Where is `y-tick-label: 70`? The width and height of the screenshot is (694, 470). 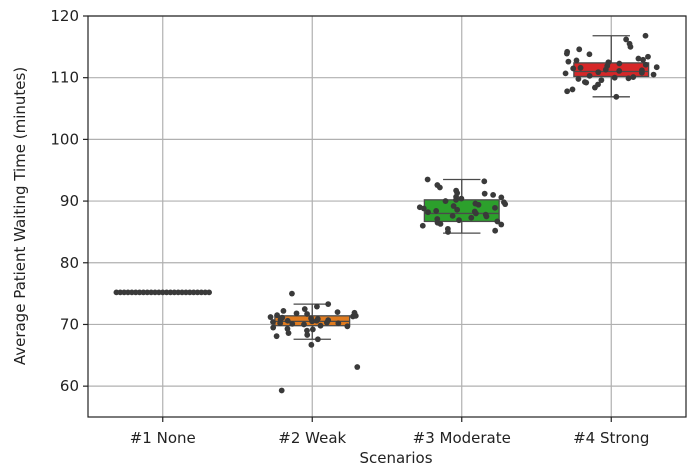 y-tick-label: 70 is located at coordinates (69, 324).